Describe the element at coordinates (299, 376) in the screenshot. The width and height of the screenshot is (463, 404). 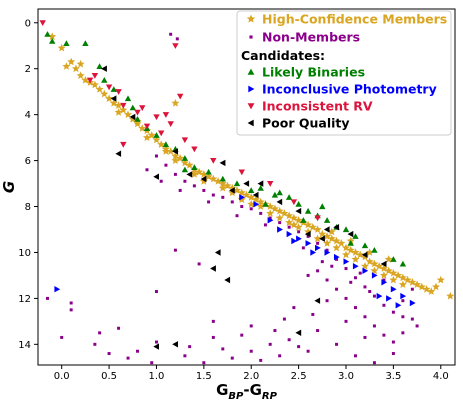
I see `x-tick-label: 2.5` at that location.